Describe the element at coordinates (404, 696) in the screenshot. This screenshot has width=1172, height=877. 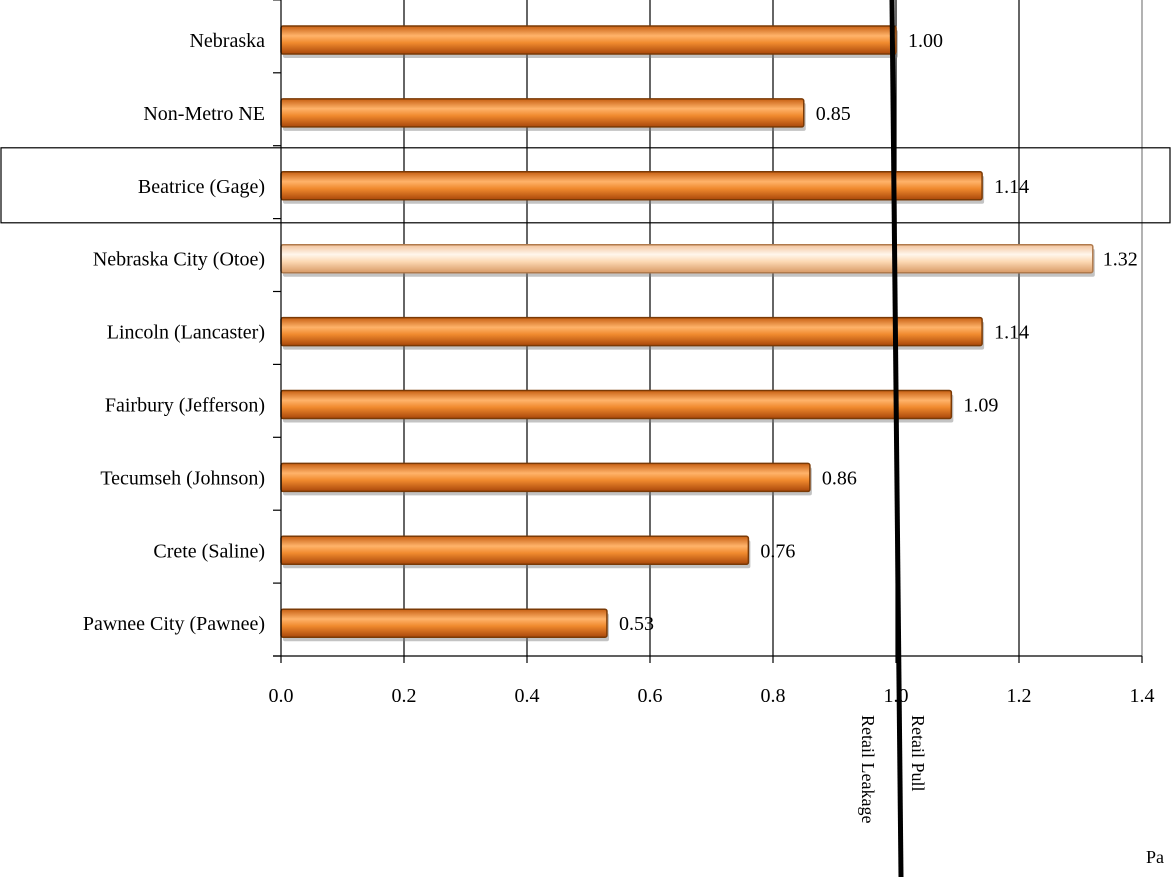
I see `x-tick-label: 0.2` at that location.